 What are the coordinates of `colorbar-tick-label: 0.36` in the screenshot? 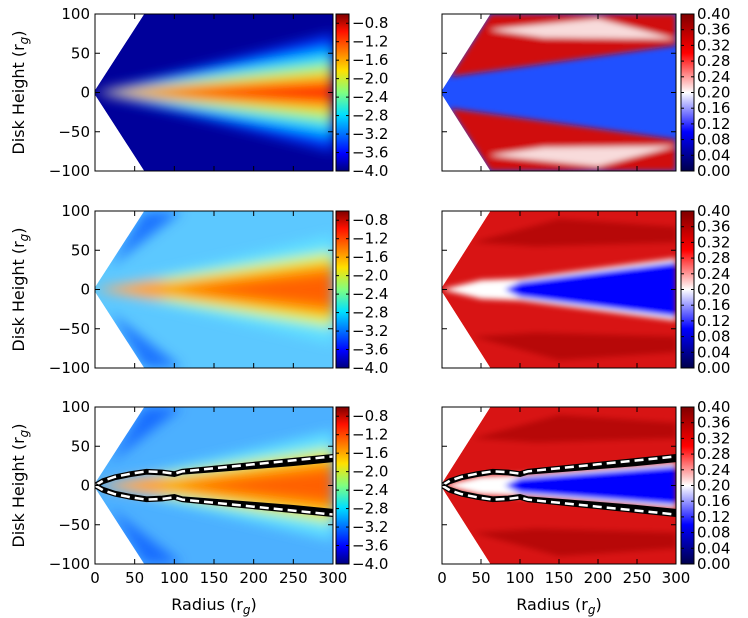 It's located at (713, 423).